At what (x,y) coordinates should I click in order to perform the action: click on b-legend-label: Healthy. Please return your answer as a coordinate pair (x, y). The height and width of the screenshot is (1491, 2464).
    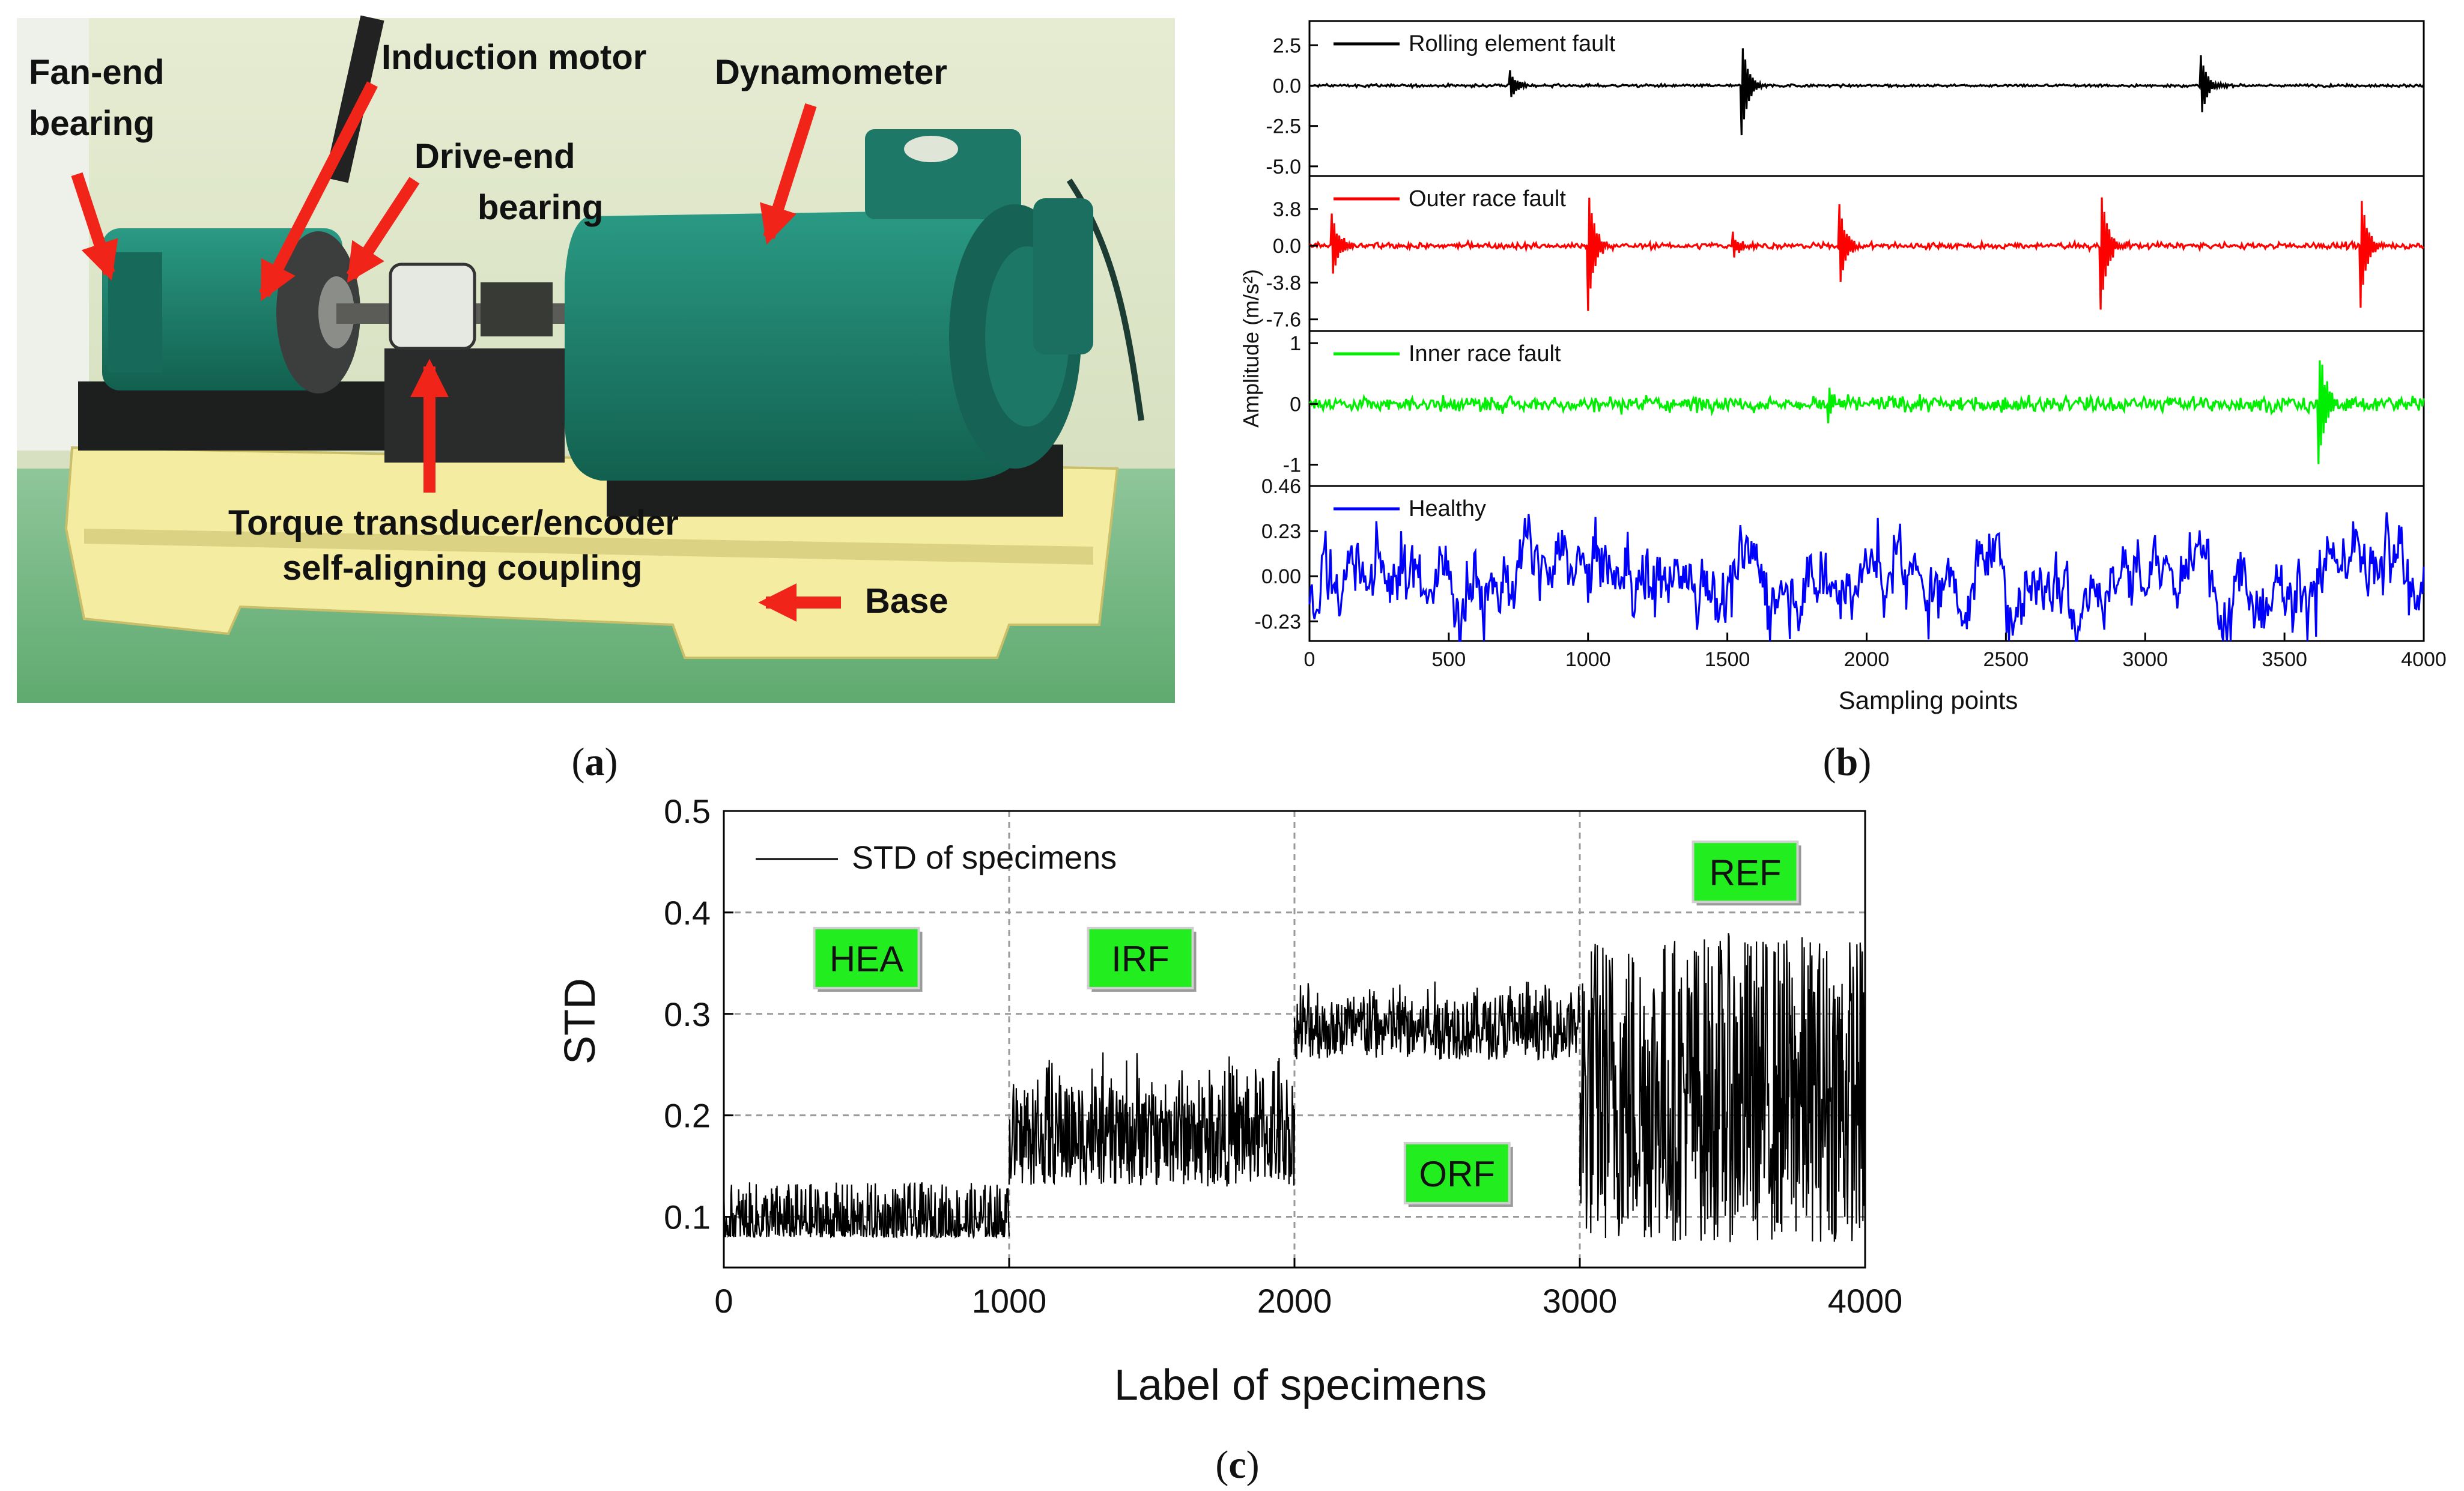
    Looking at the image, I should click on (1448, 508).